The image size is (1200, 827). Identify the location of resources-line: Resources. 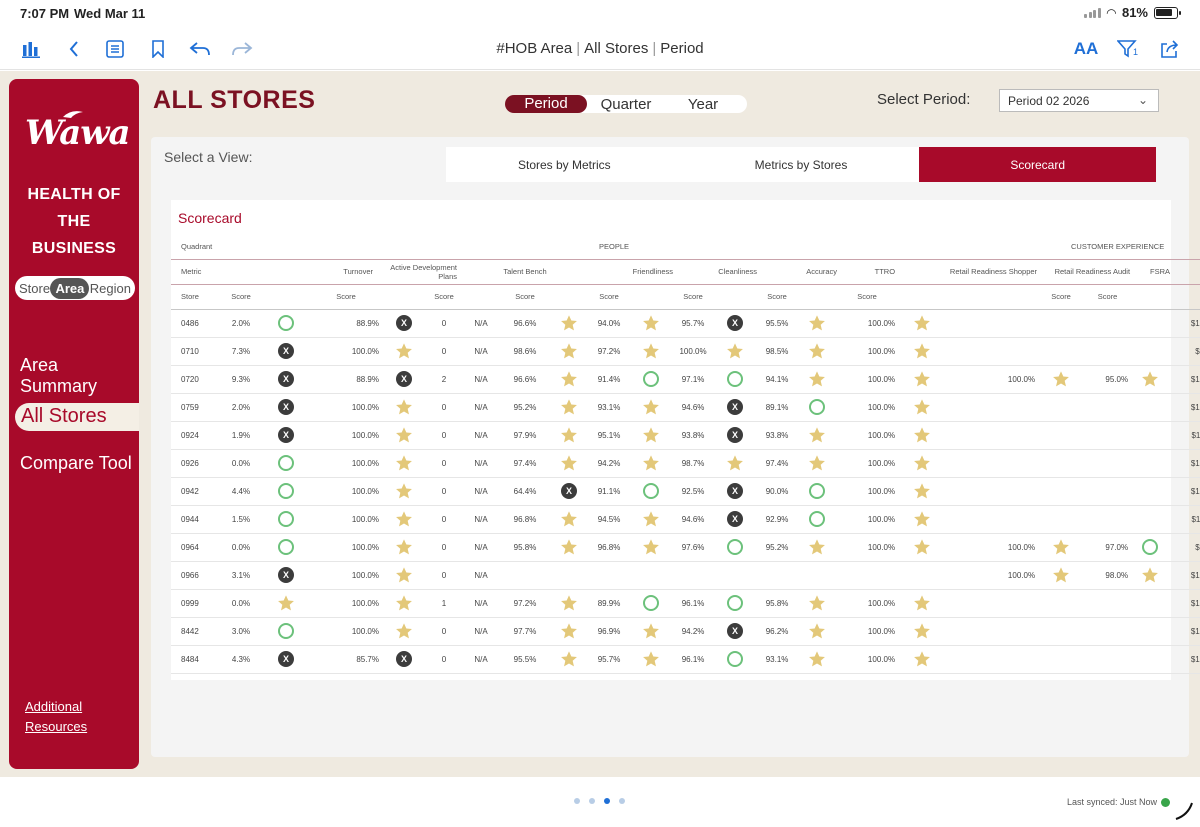
(56, 726).